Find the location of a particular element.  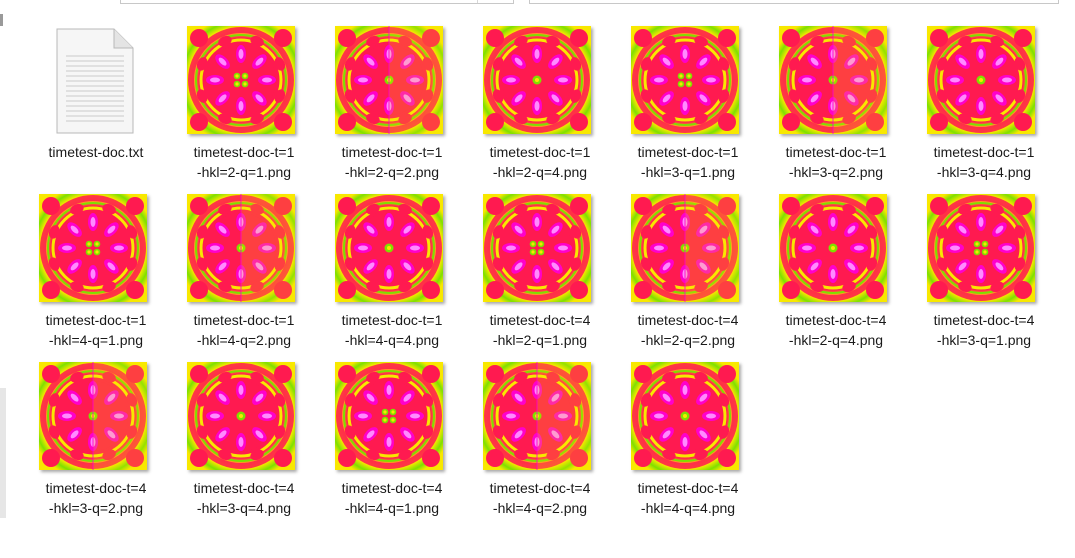

file-item-image: timetest-doc-t=1 -hkl=3-q=2.png is located at coordinates (836, 90).